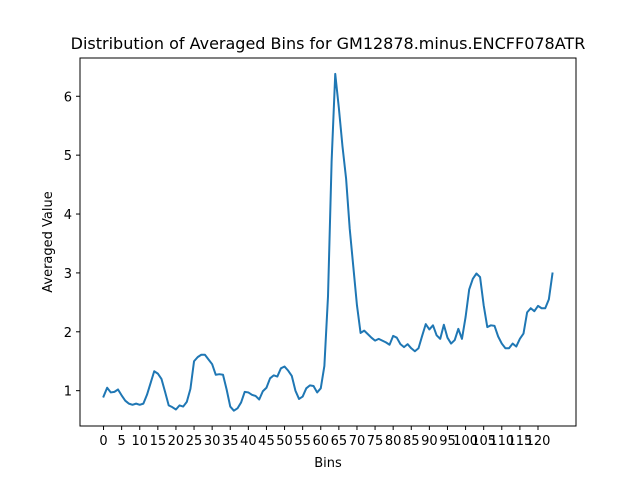 Image resolution: width=640 pixels, height=480 pixels. I want to click on x-tick-label: 85, so click(411, 441).